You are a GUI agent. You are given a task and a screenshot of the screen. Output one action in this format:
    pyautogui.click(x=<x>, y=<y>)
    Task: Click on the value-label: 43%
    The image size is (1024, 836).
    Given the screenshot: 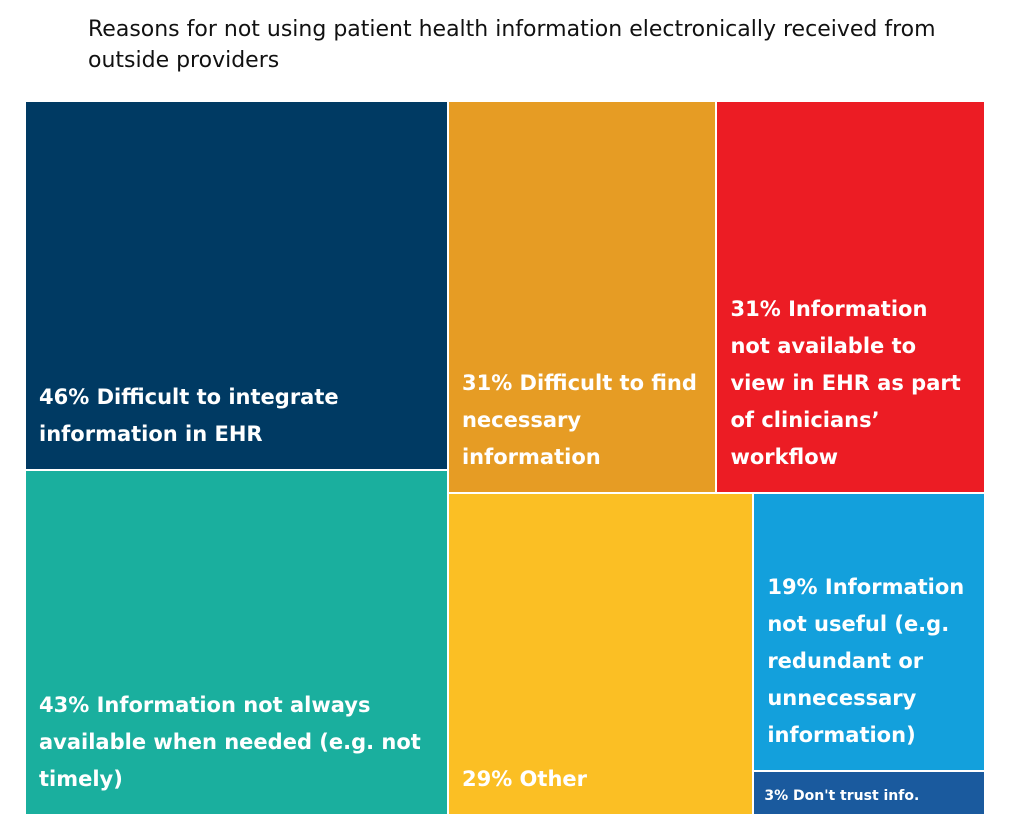 What is the action you would take?
    pyautogui.click(x=64, y=704)
    